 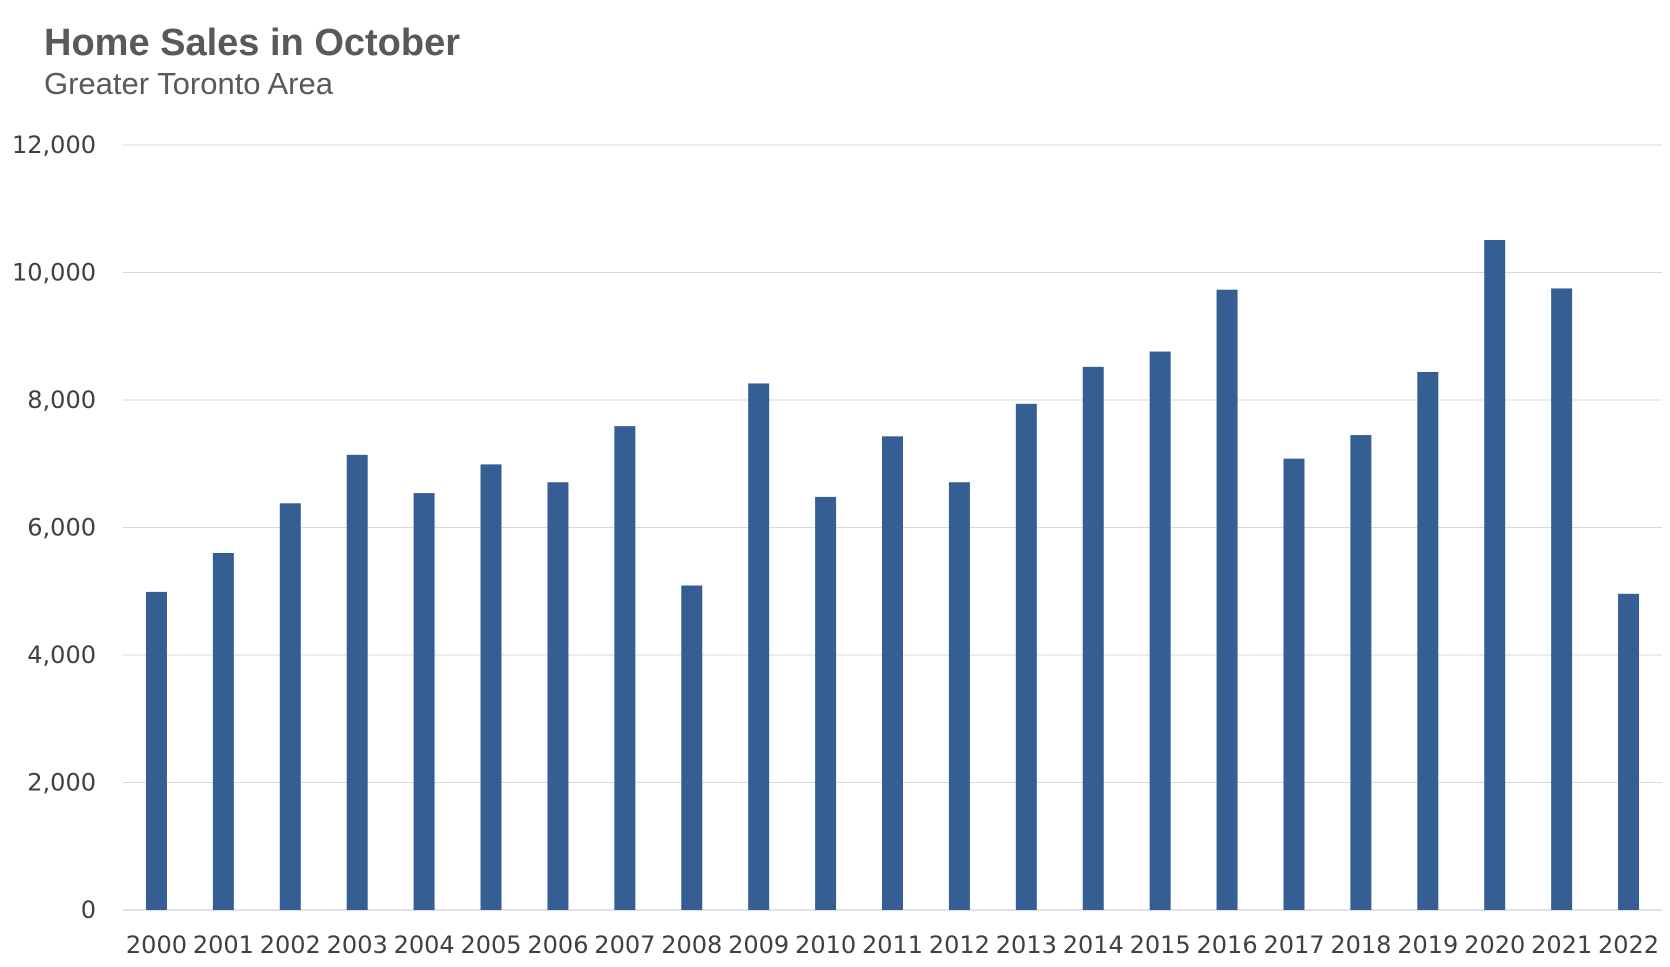 What do you see at coordinates (1093, 945) in the screenshot?
I see `x-tick-label: 2014` at bounding box center [1093, 945].